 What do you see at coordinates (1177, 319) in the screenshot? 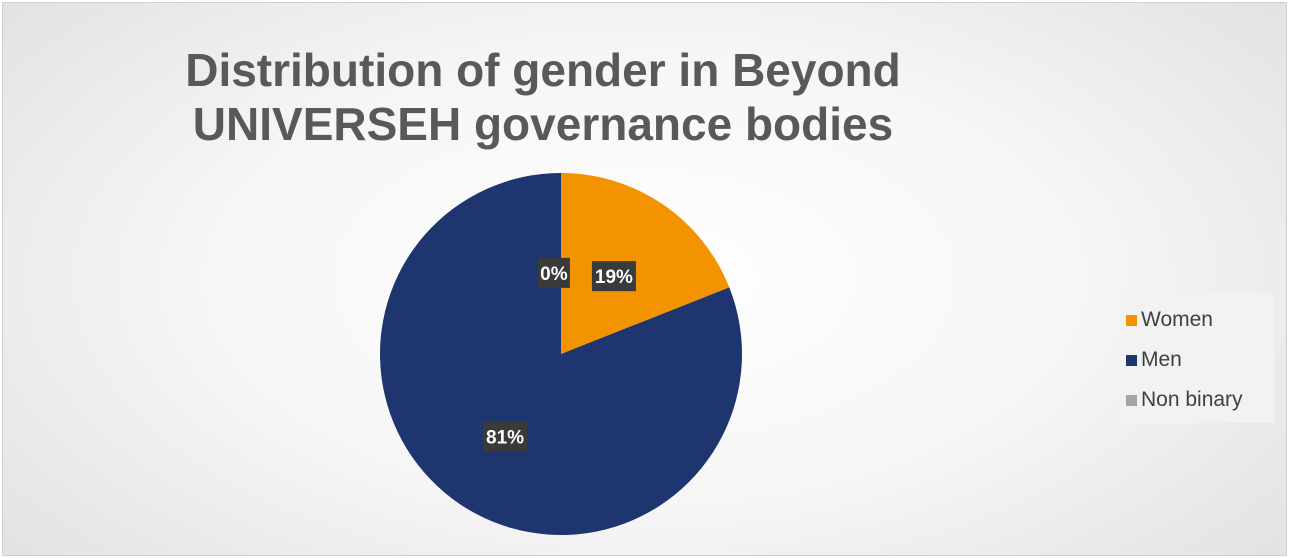
I see `legend-label-women: Women` at bounding box center [1177, 319].